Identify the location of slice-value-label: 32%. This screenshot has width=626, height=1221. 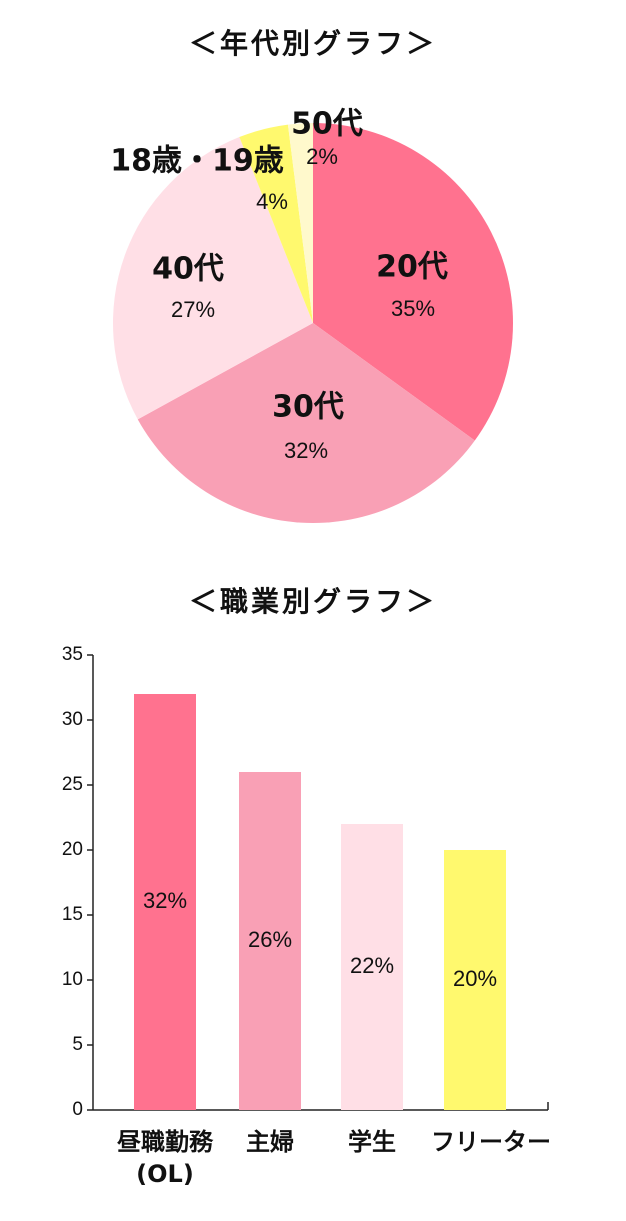
(306, 450).